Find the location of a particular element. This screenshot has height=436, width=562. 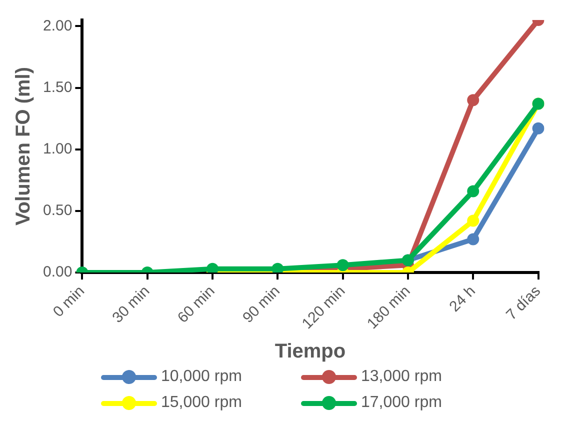

x-tick-label: 90 min is located at coordinates (262, 304).